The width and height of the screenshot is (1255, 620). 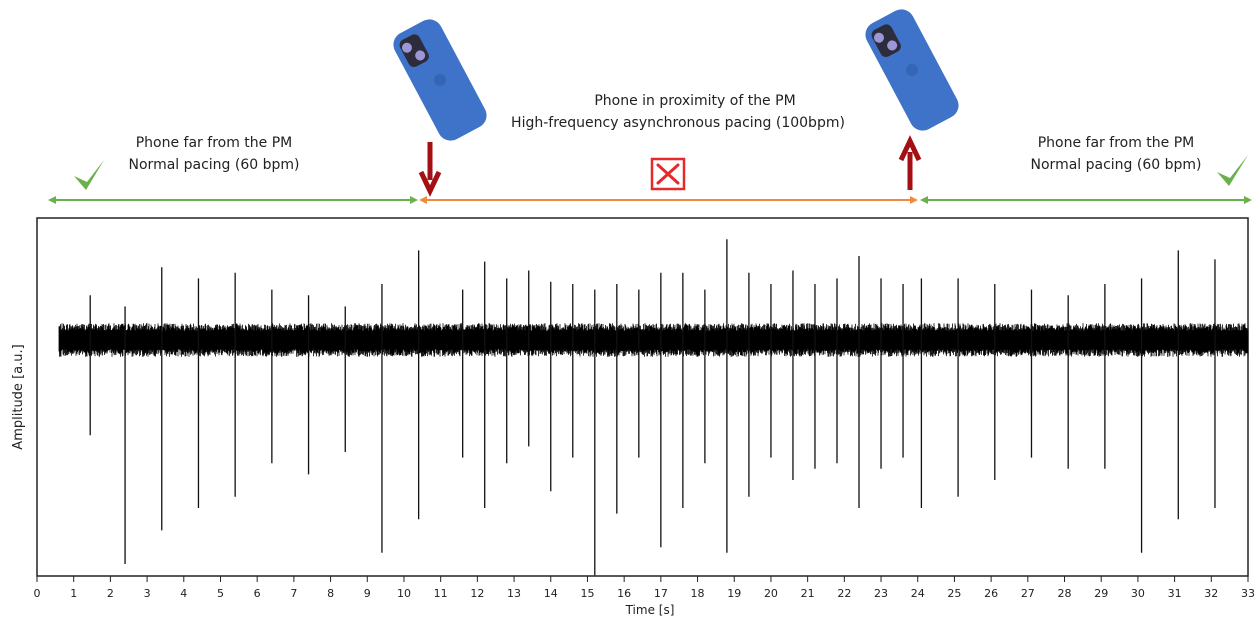 I want to click on annotation-left-line1: Phone far from the PM, so click(x=214, y=143).